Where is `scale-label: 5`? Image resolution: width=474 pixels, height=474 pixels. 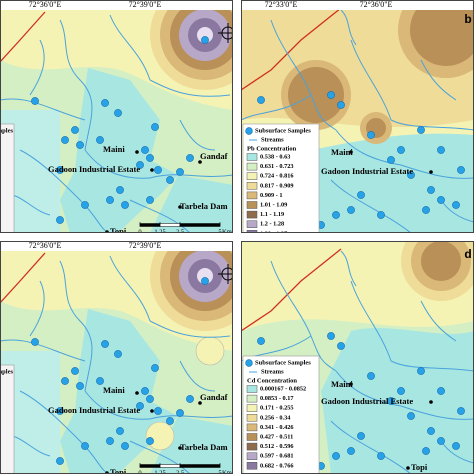 scale-label: 5 is located at coordinates (219, 231).